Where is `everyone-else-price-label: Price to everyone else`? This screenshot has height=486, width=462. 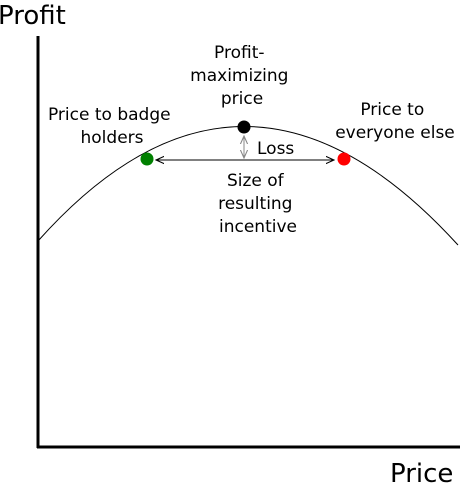
everyone-else-price-label: Price to everyone else is located at coordinates (395, 121).